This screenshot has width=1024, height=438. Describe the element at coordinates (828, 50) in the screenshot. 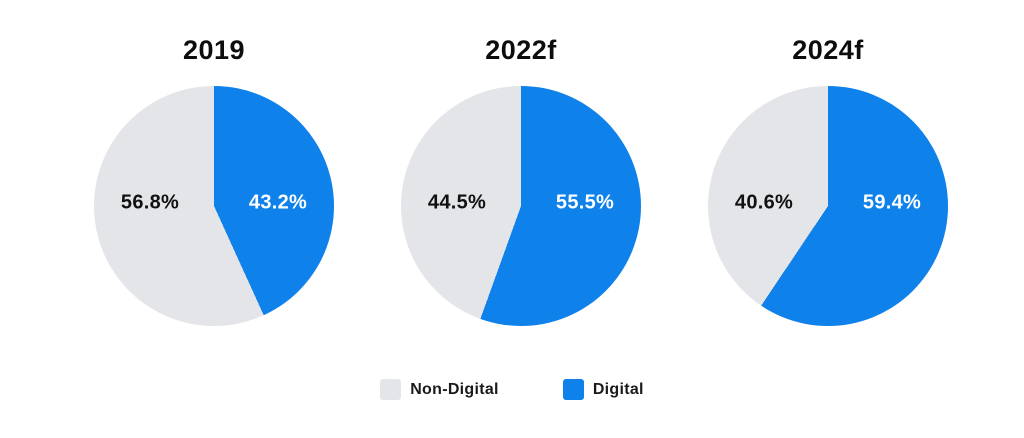

I see `chart-title: 2024f` at that location.